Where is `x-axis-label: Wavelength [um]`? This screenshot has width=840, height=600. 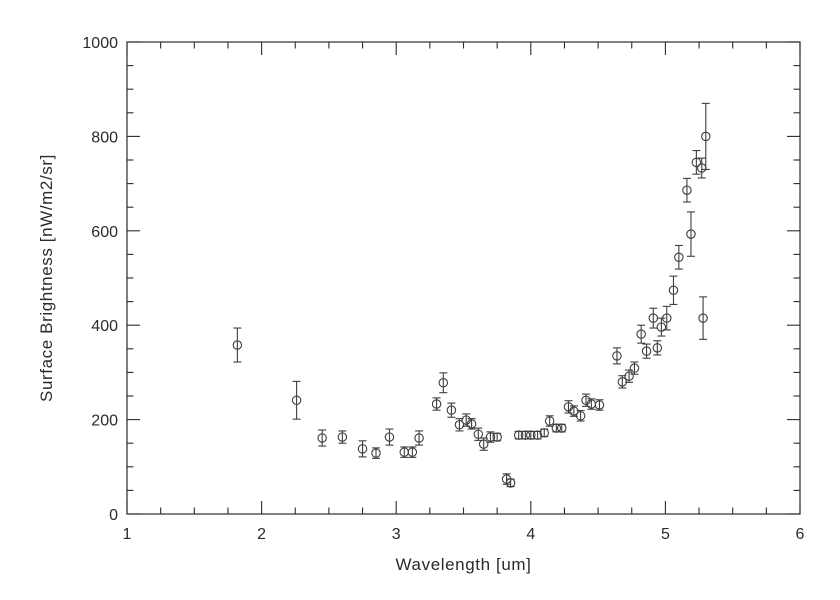
x-axis-label: Wavelength [um] is located at coordinates (463, 564).